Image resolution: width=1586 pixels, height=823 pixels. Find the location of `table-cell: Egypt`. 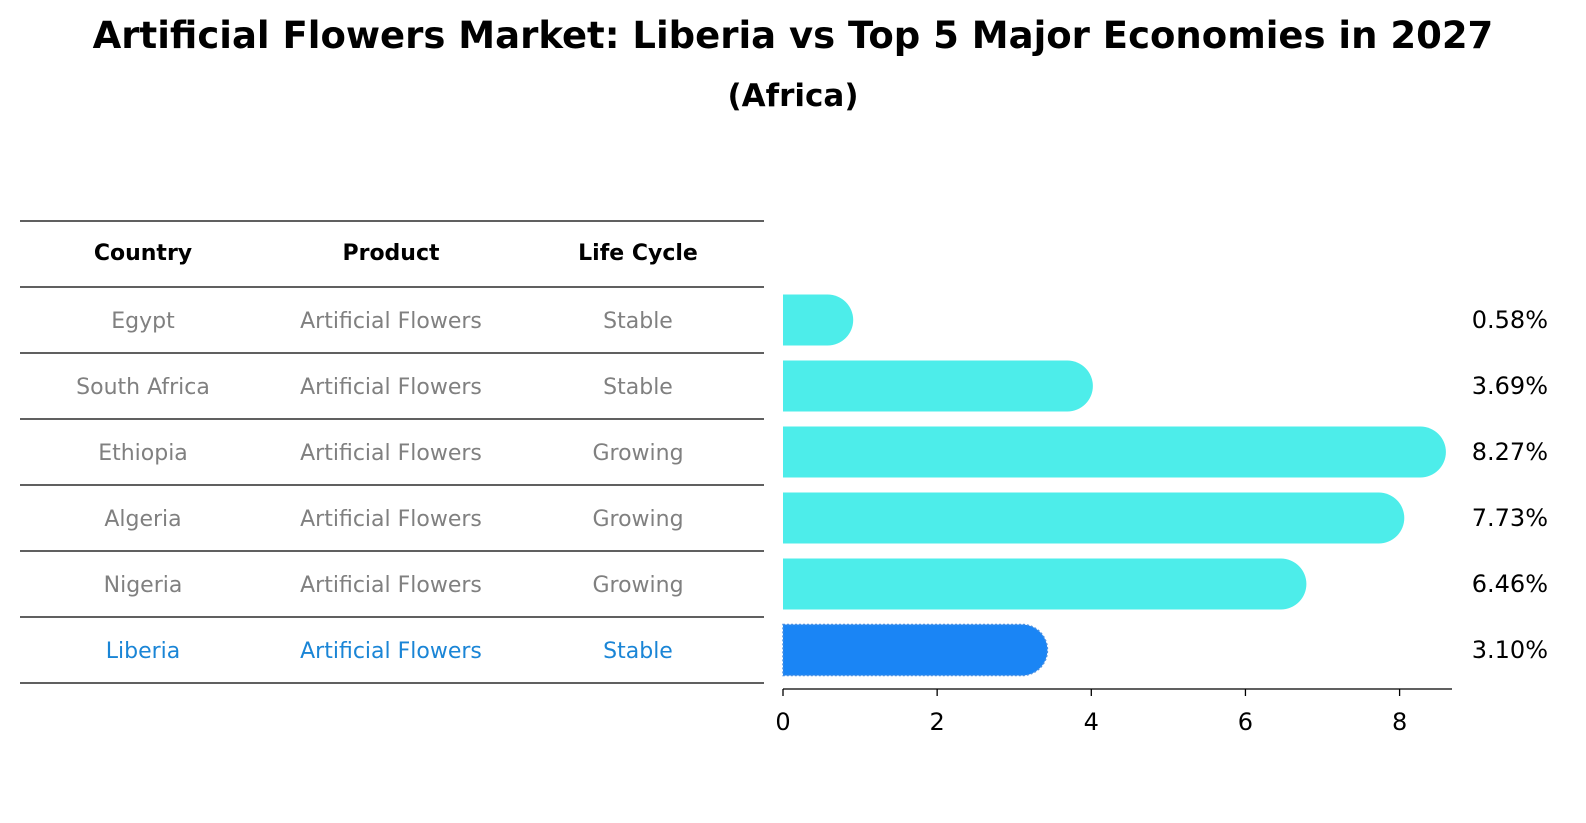

table-cell: Egypt is located at coordinates (143, 321).